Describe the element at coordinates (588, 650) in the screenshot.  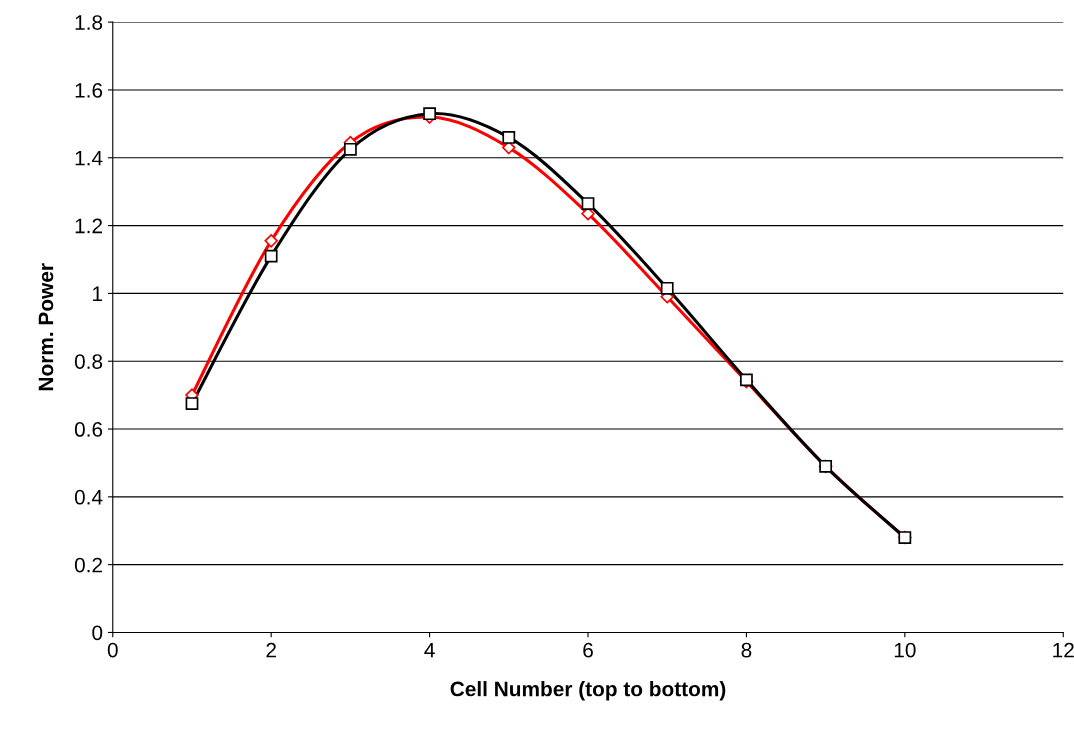
I see `x-tick-label: 6` at that location.